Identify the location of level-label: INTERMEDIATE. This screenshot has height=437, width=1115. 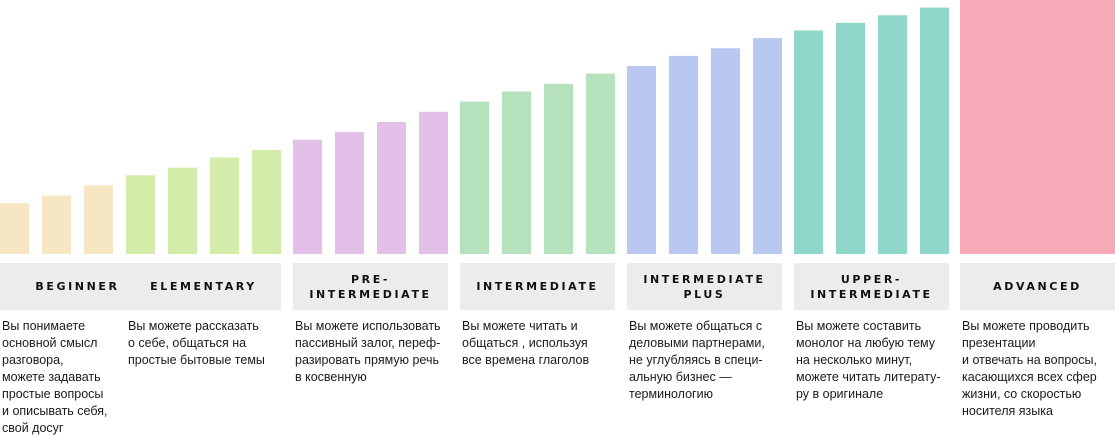
(537, 286).